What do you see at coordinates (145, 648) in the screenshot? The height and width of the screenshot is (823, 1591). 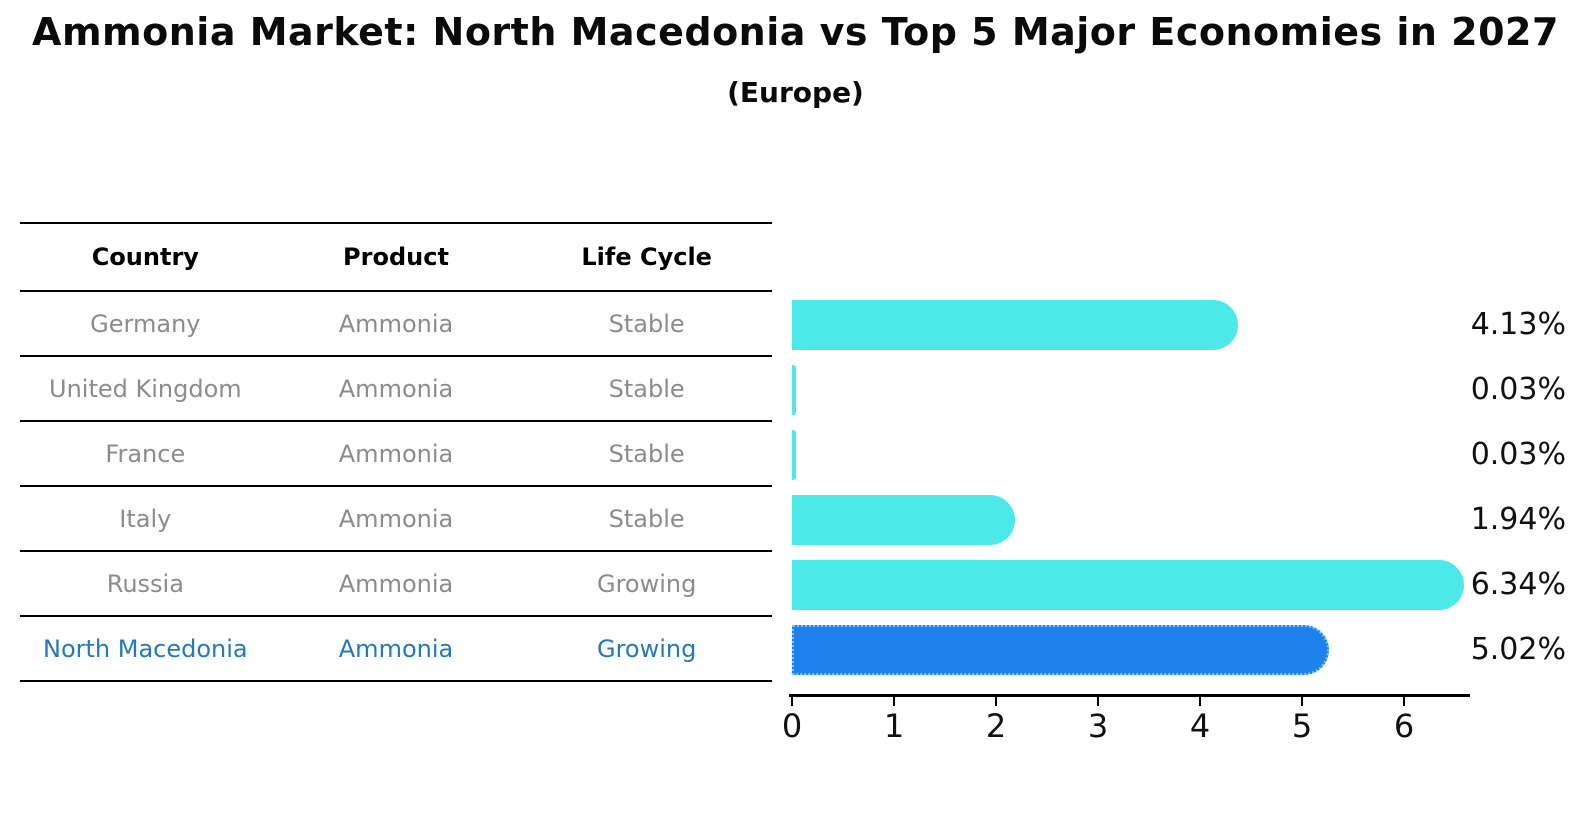 I see `cell-country: North Macedonia` at bounding box center [145, 648].